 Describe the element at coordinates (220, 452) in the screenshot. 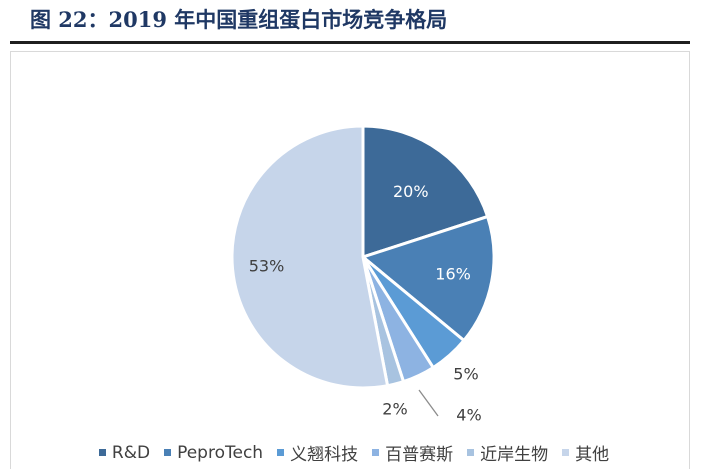

I see `legend-label-2: PeproTech` at that location.